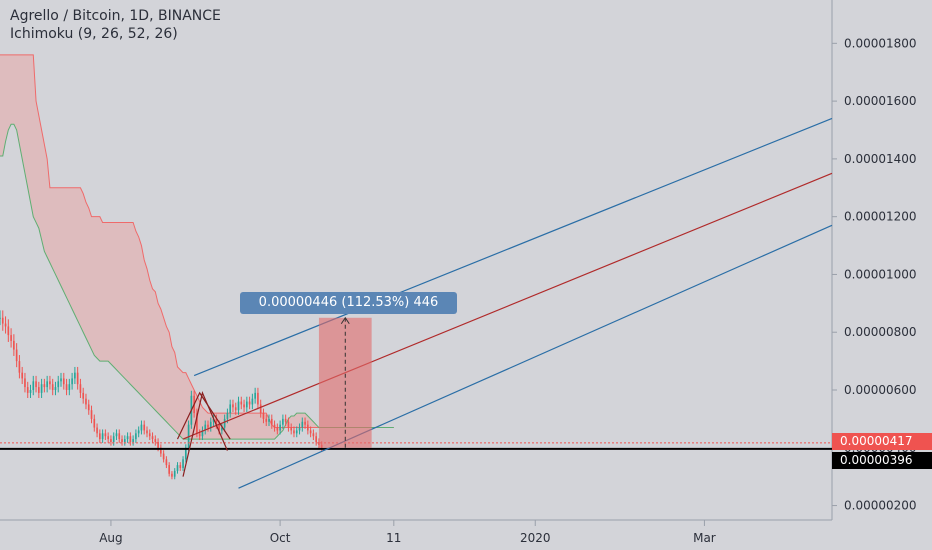 The height and width of the screenshot is (550, 932). What do you see at coordinates (882, 441) in the screenshot?
I see `last-price-tag: 0.00000417` at bounding box center [882, 441].